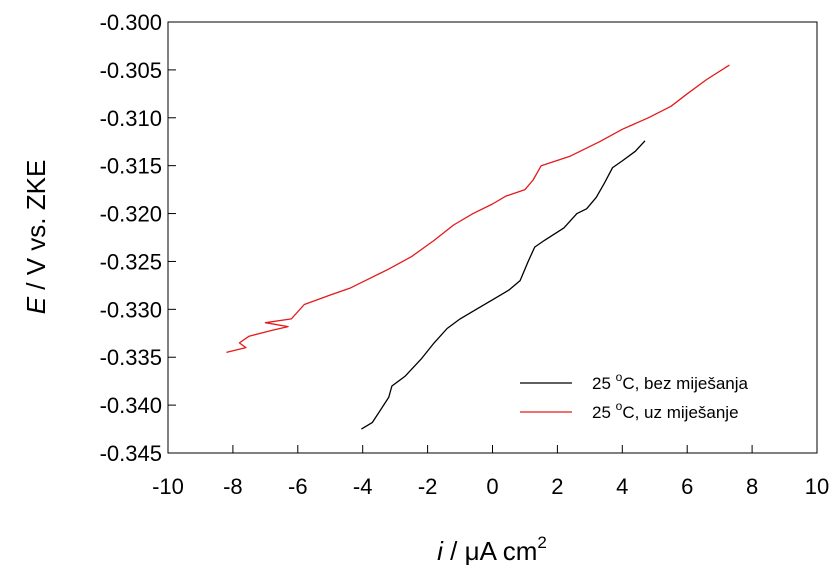  Describe the element at coordinates (634, 396) in the screenshot. I see `legend: 25 oC, bez miješanja 25 oC, uz miješanje` at that location.